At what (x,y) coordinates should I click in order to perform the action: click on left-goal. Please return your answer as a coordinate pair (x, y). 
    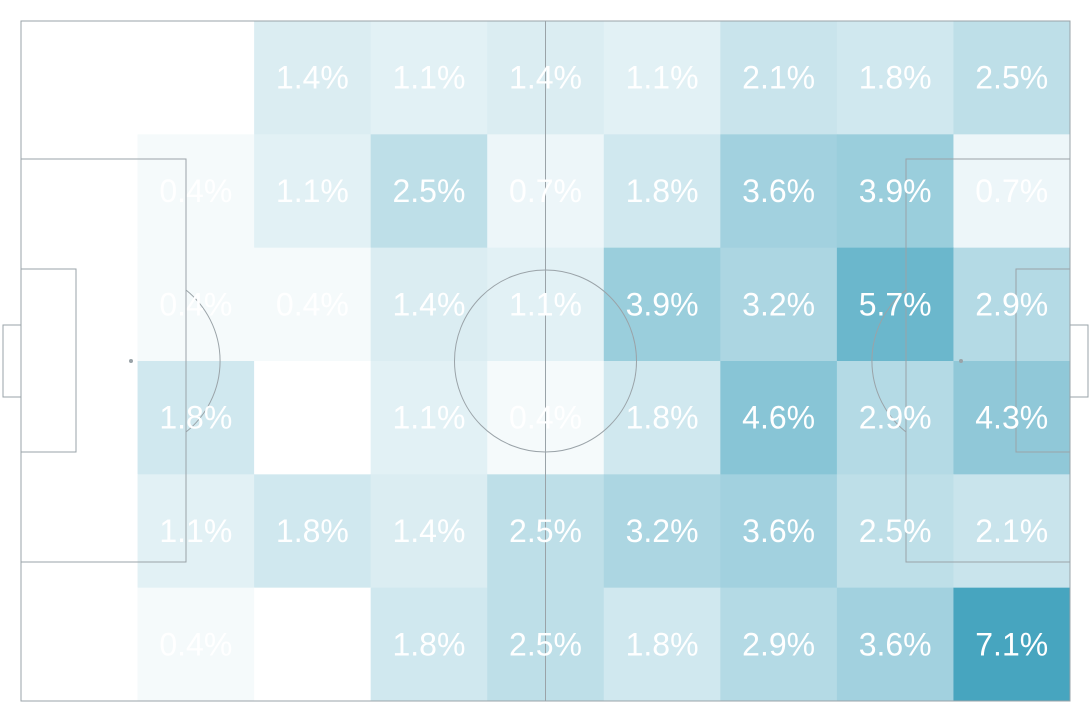
    Looking at the image, I should click on (12, 361).